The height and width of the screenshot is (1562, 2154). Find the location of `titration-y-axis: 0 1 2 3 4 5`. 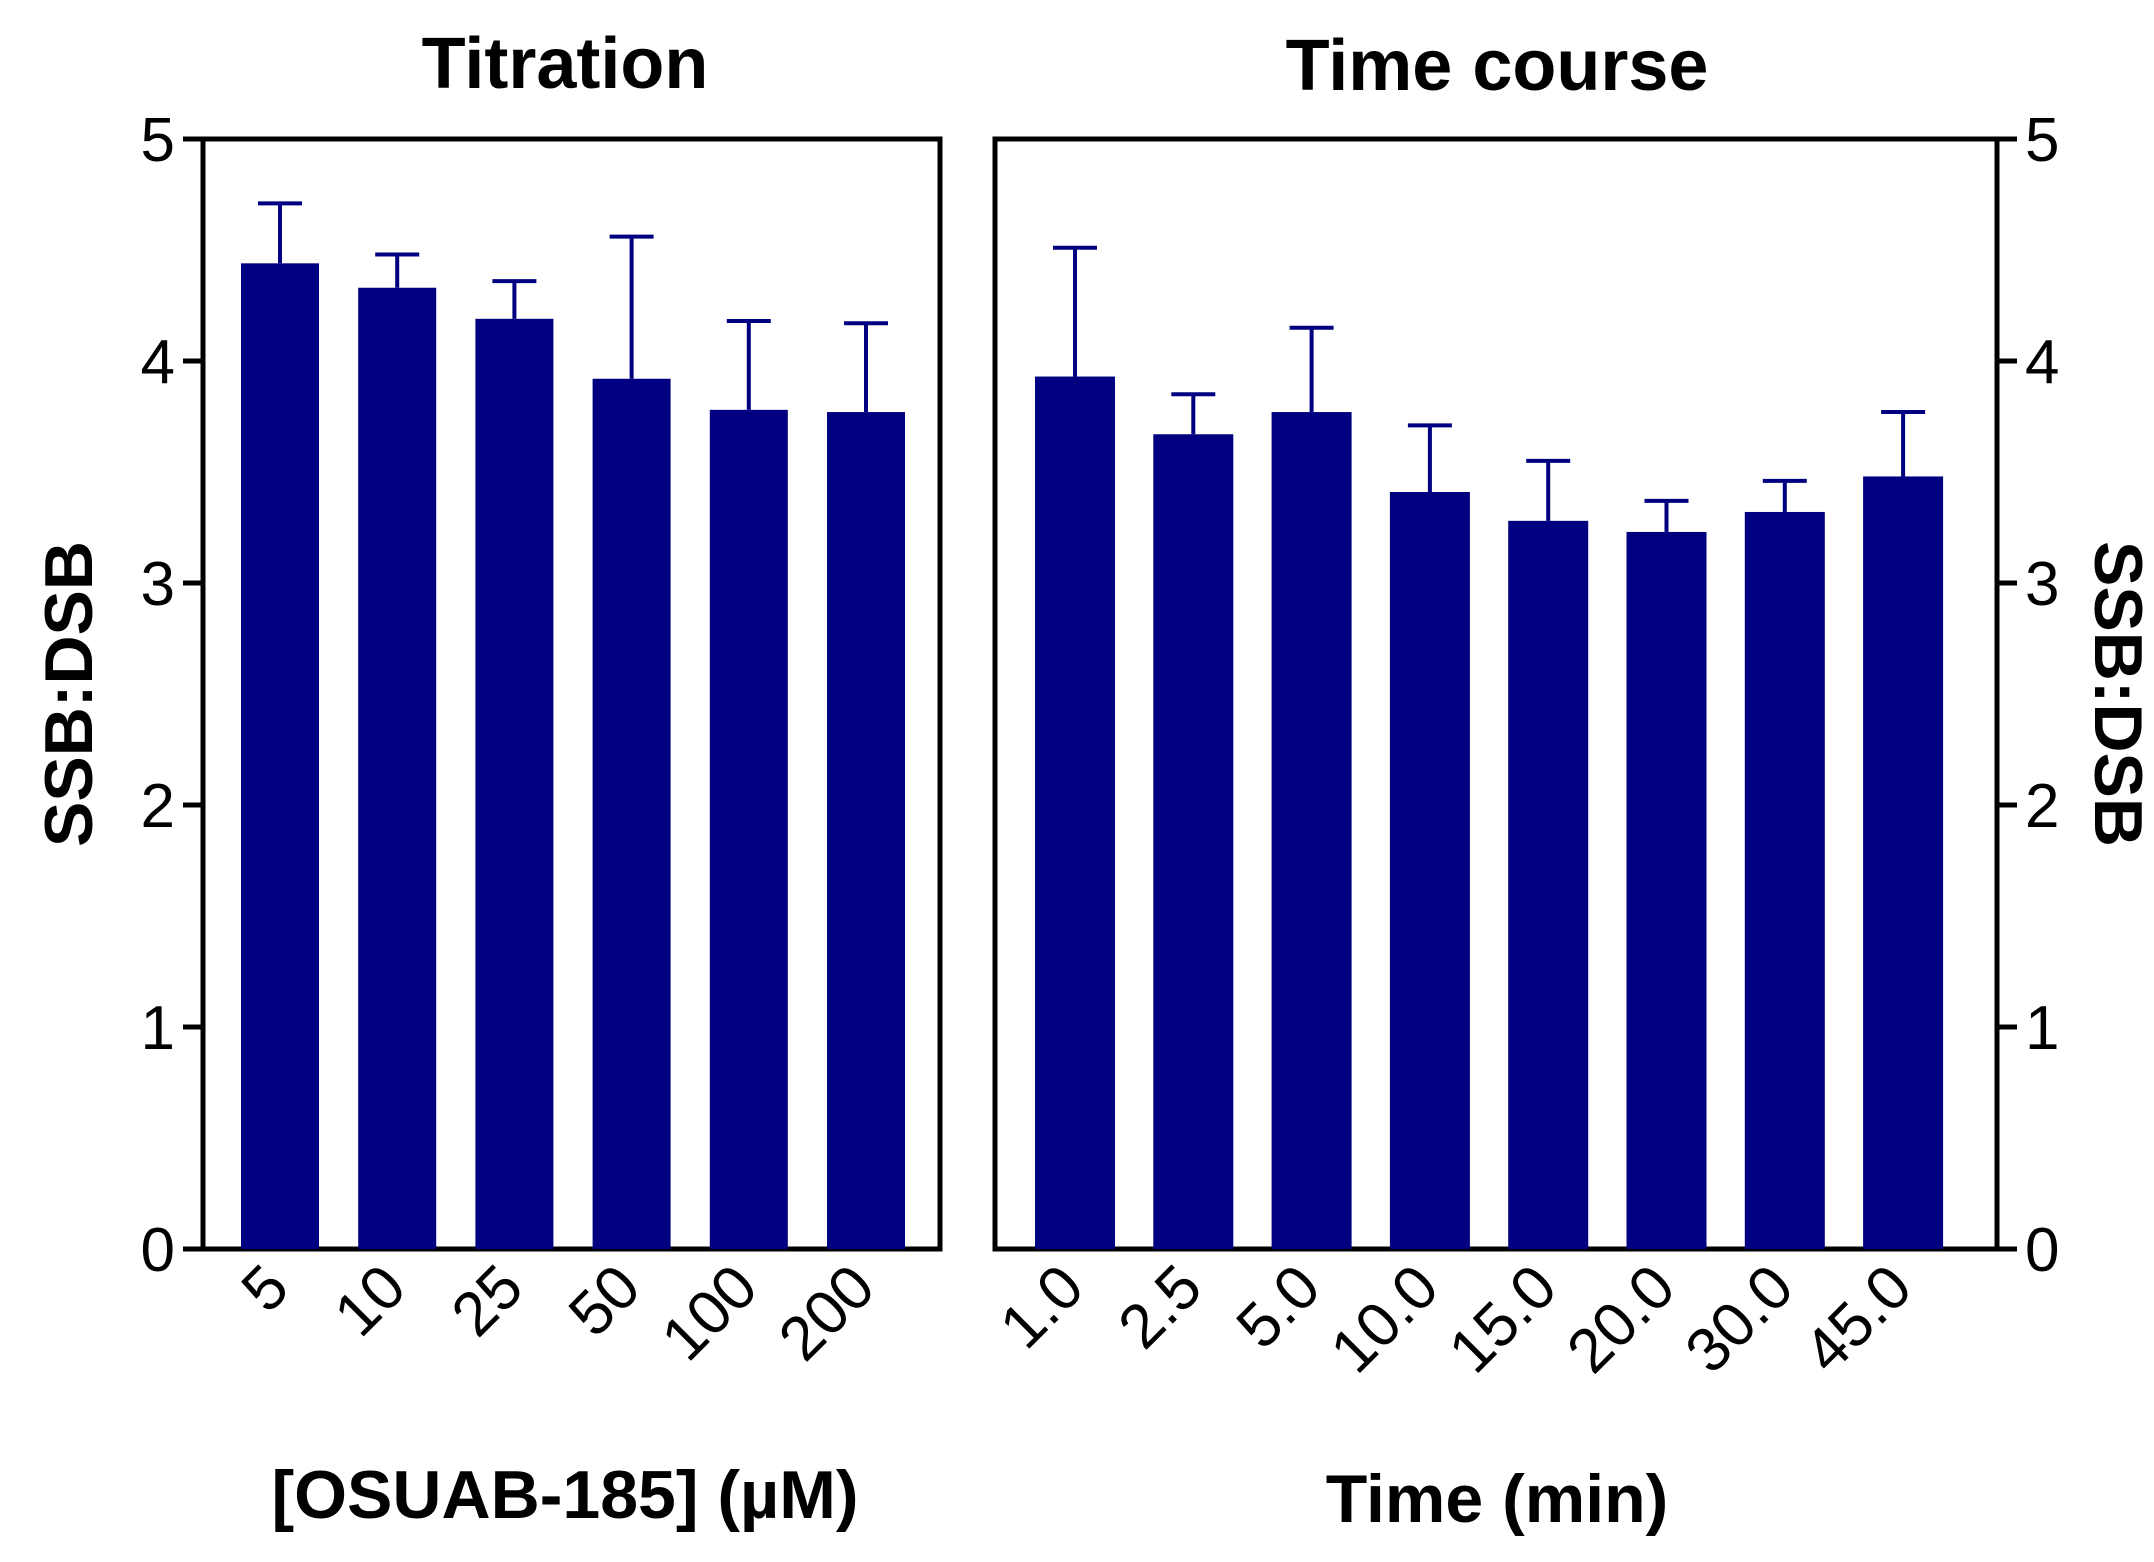

titration-y-axis: 0 1 2 3 4 5 is located at coordinates (172, 695).